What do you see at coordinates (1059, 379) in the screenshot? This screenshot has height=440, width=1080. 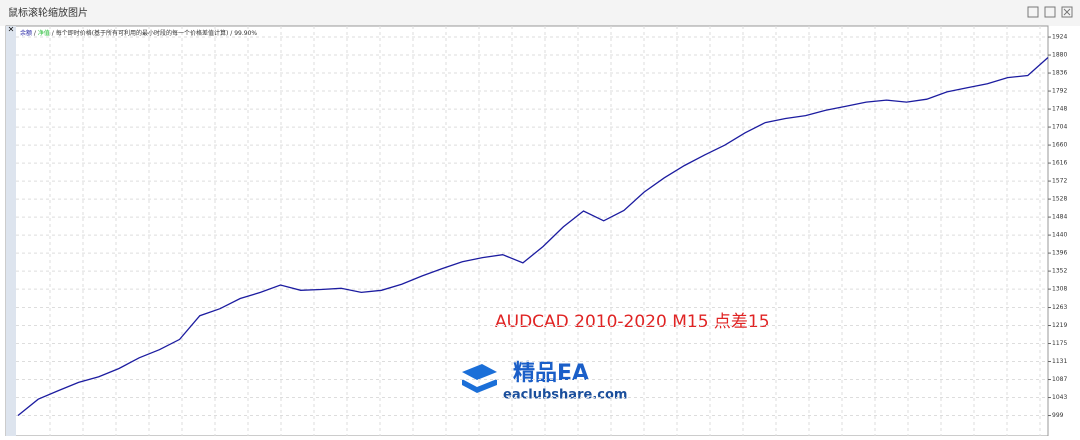 I see `y-tick-label: 1087` at bounding box center [1059, 379].